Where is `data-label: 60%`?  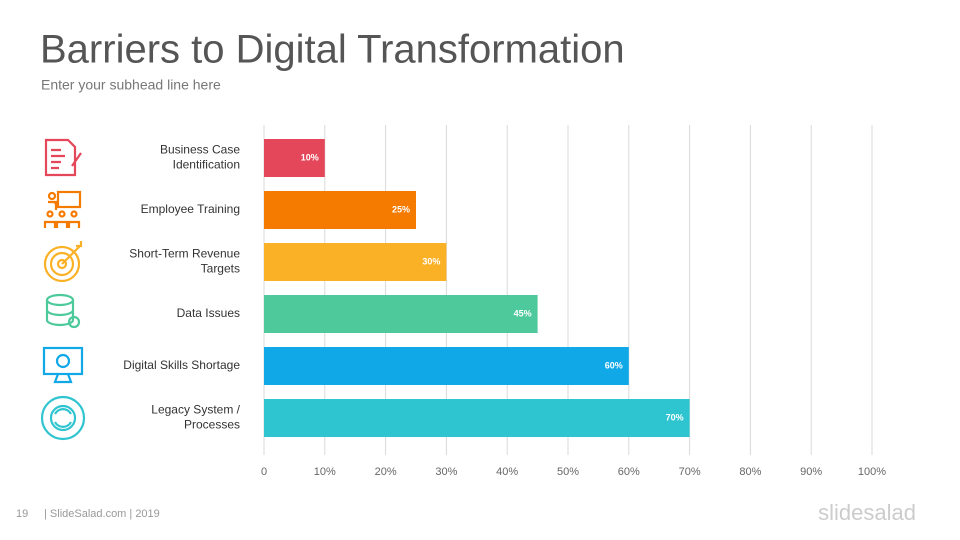
data-label: 60% is located at coordinates (614, 365).